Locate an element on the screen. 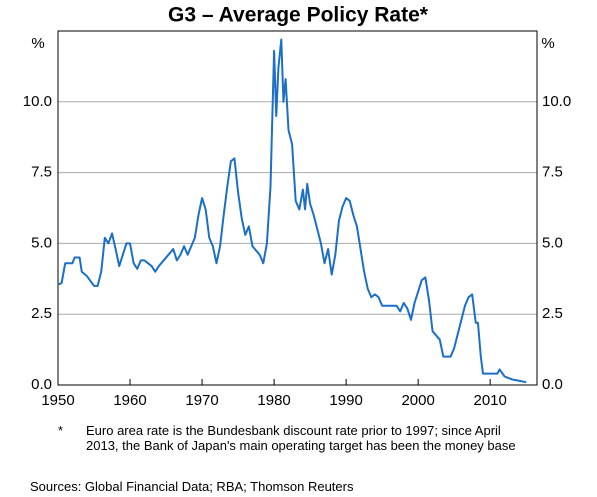  y-tick-label-left: 0.0 is located at coordinates (41, 384).